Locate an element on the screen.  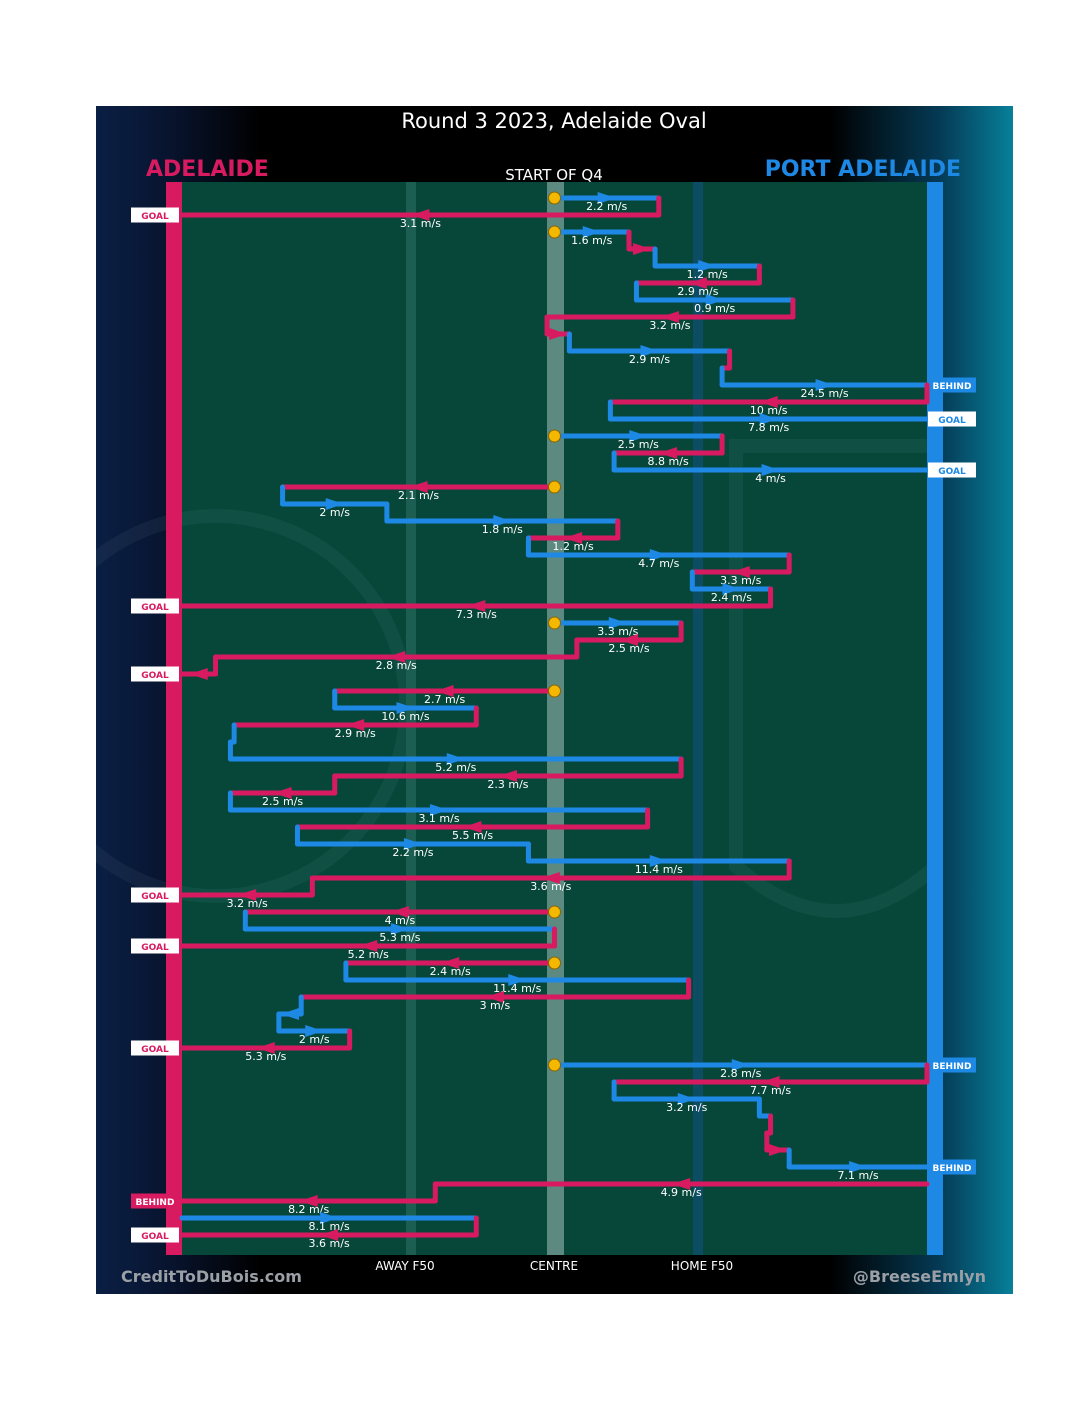
adelaide-team-label: ADELAIDE is located at coordinates (207, 169).